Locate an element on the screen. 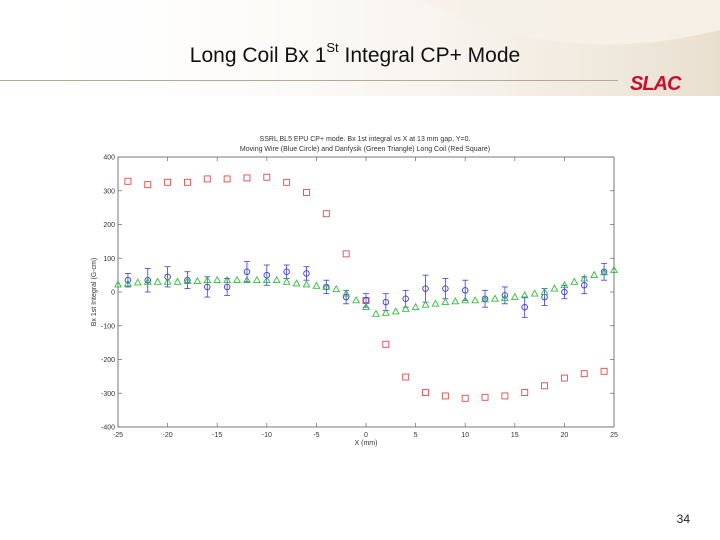 Image resolution: width=720 pixels, height=540 pixels. y-tick-label: 200 is located at coordinates (109, 225).